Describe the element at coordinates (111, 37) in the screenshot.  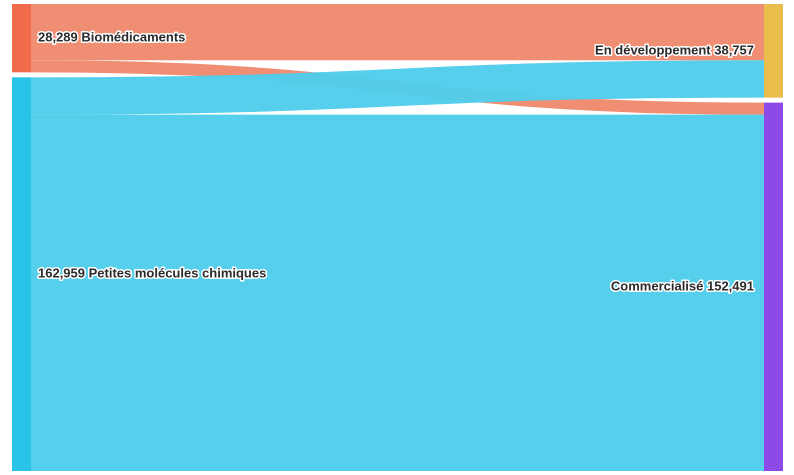
I see `node-label-bio: 28,289 Biomédicaments` at that location.